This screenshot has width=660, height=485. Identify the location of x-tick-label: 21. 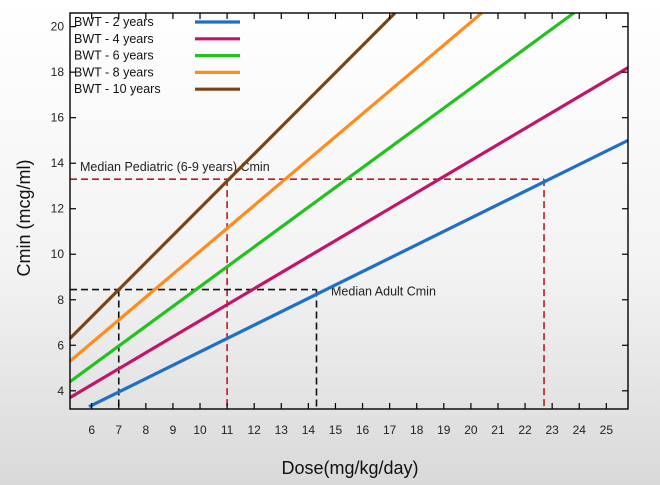
(498, 430).